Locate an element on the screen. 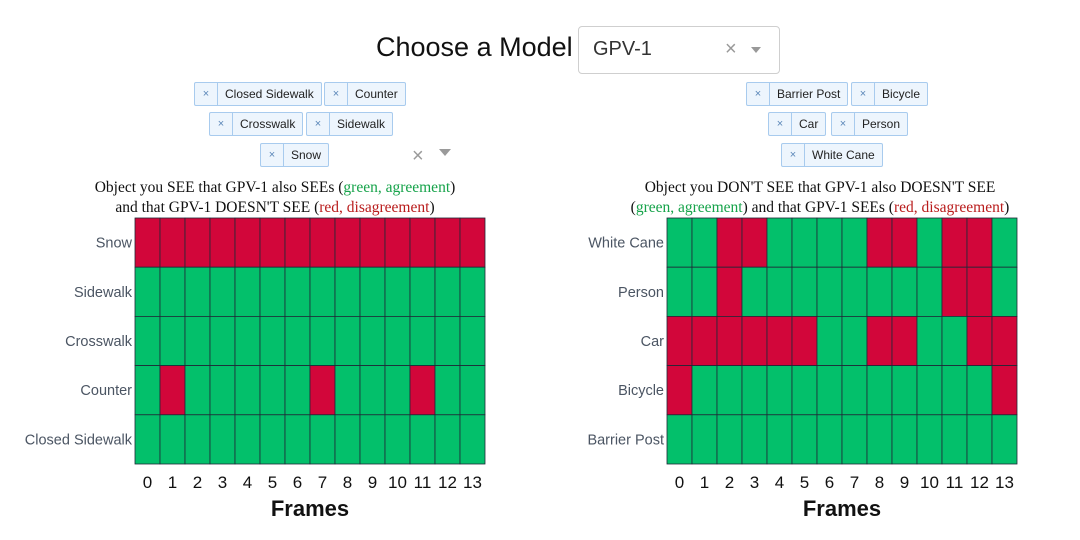  x-axis-title: Frames is located at coordinates (310, 508).